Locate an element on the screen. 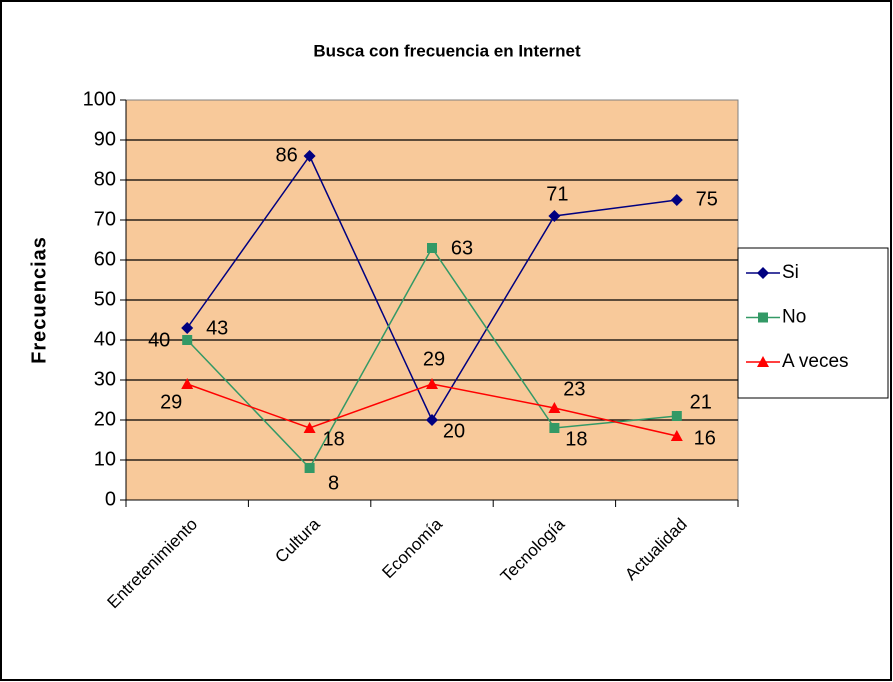  data-label: 8 is located at coordinates (333, 483).